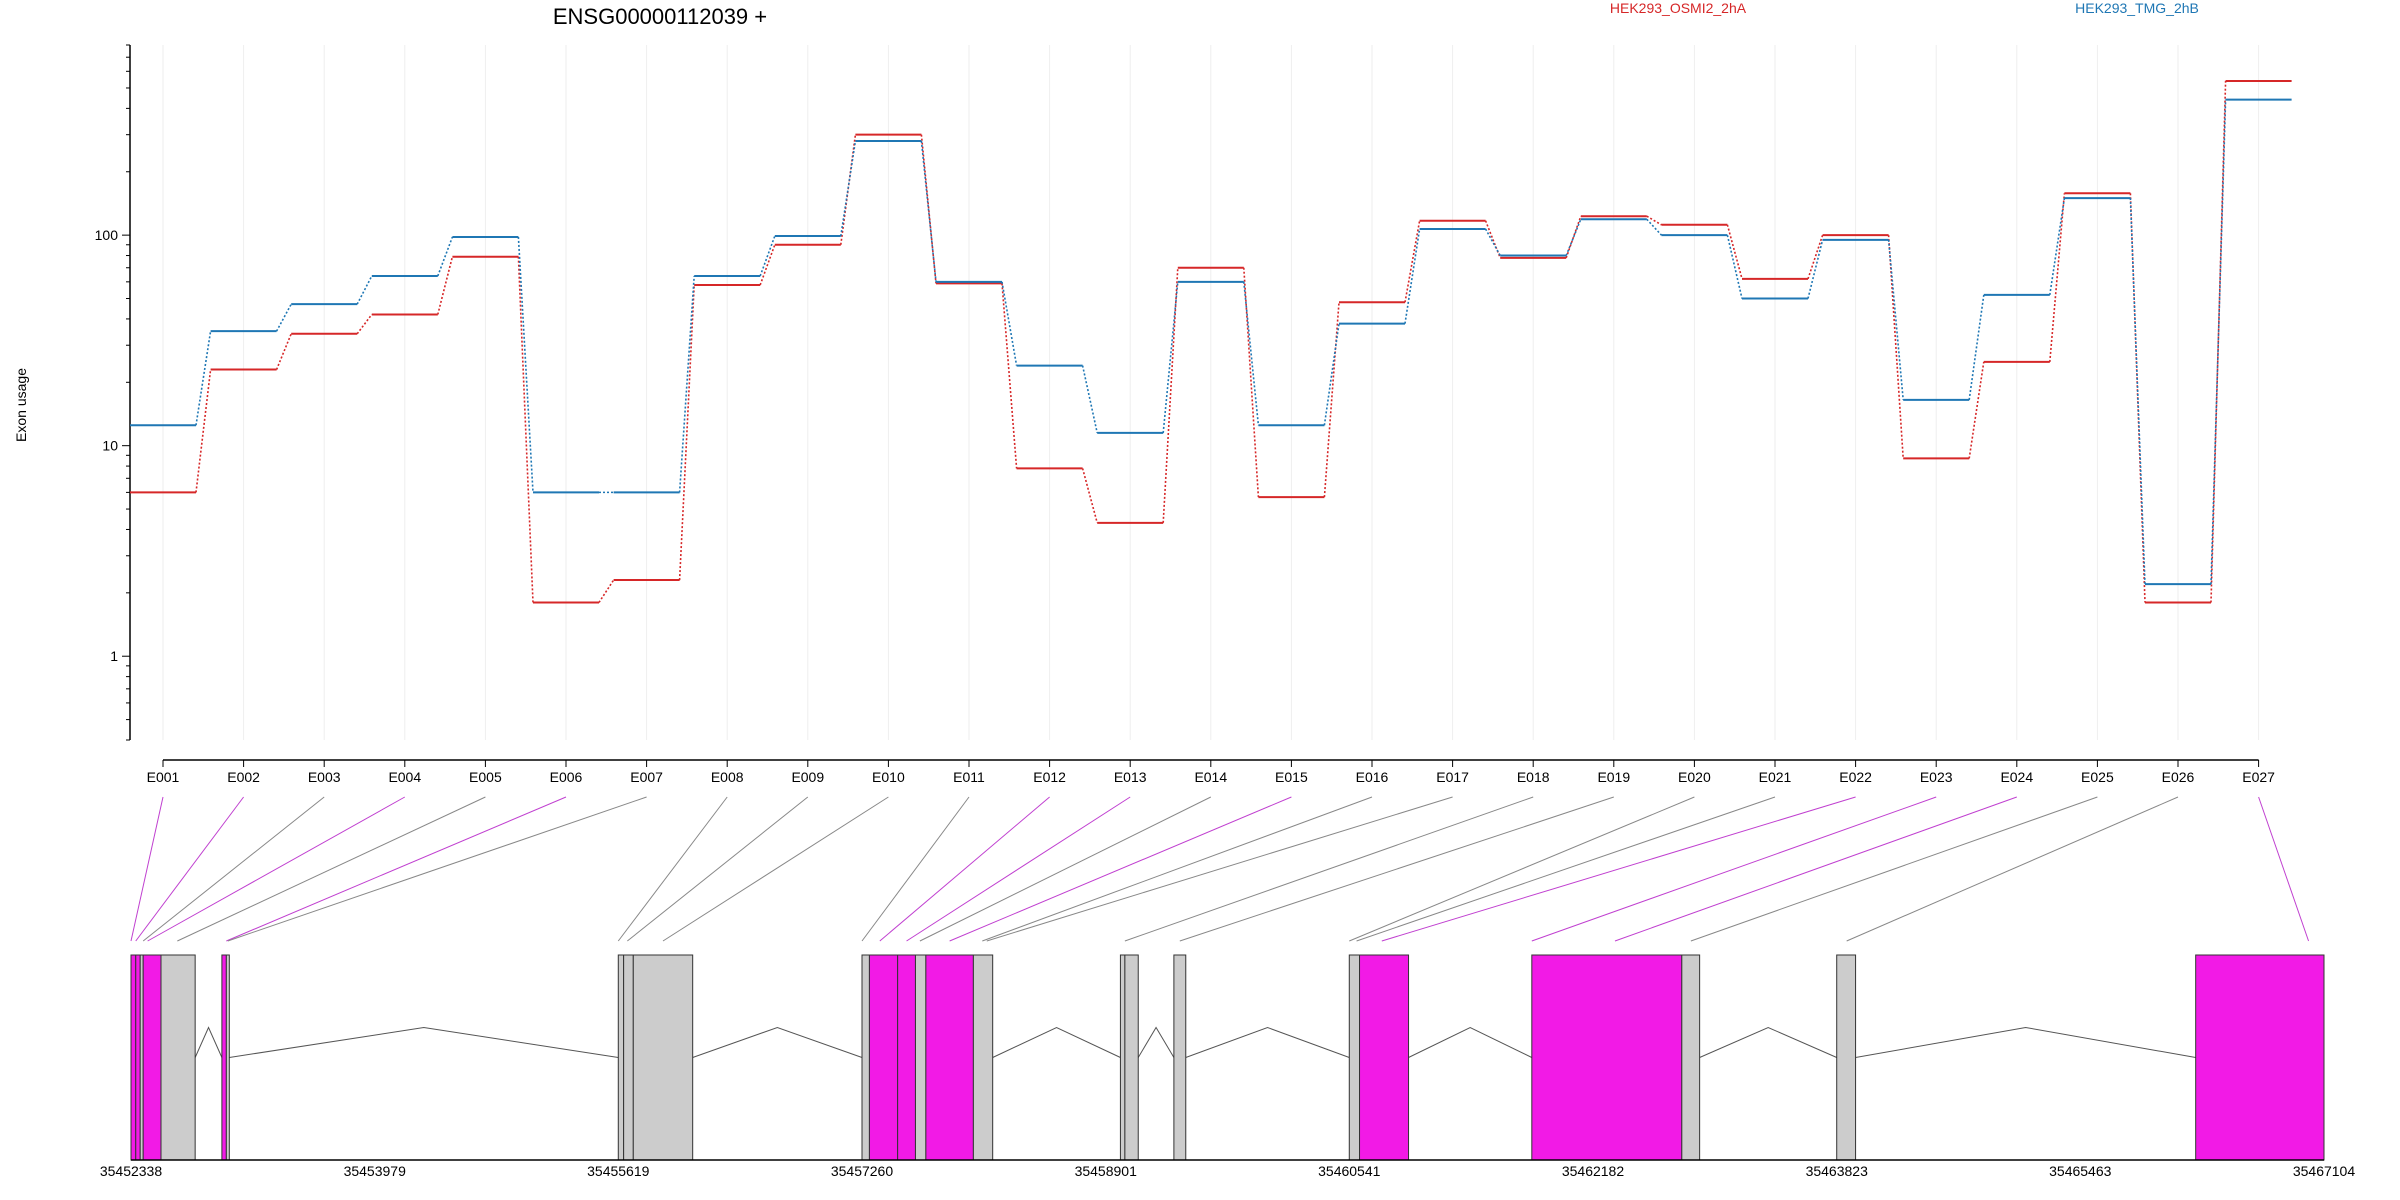 The image size is (2400, 1200). I want to click on x-tick-label: E010, so click(888, 777).